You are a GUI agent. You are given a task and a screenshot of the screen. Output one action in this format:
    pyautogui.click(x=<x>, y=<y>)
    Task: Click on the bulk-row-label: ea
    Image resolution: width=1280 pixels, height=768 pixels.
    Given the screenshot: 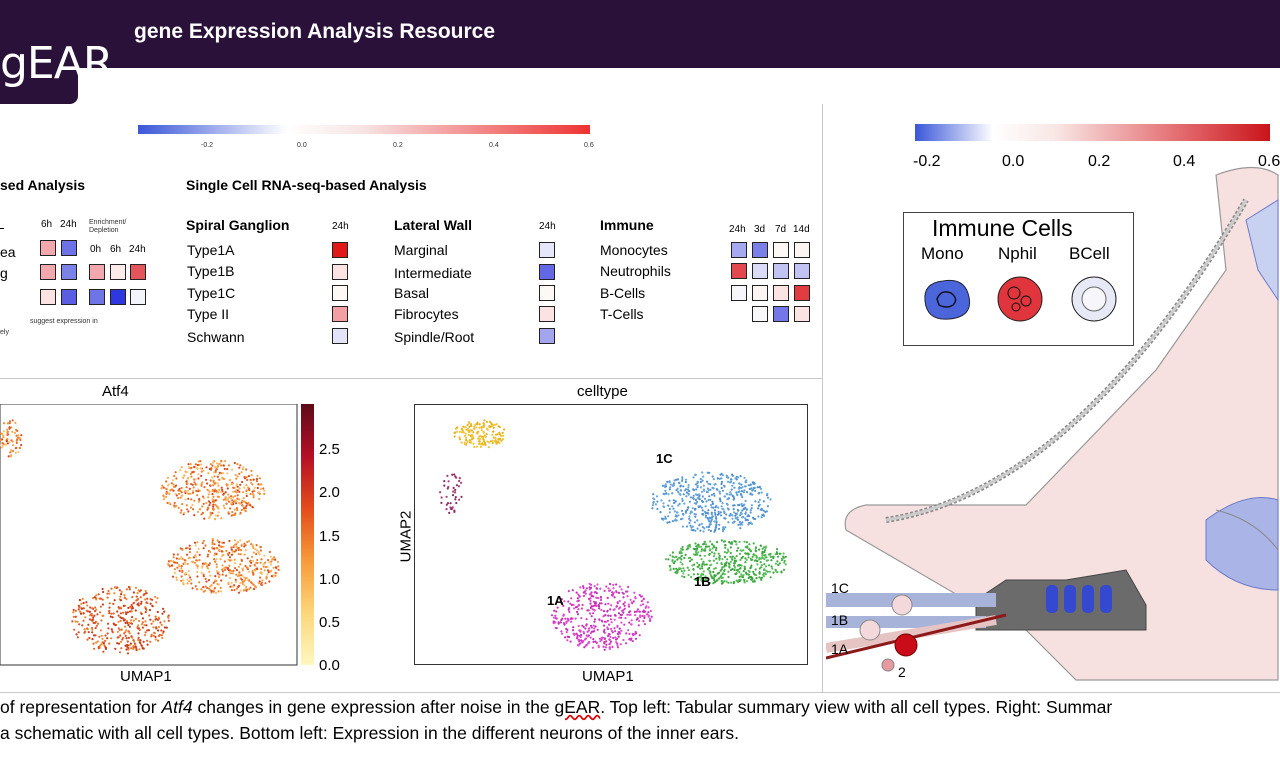 What is the action you would take?
    pyautogui.click(x=8, y=252)
    